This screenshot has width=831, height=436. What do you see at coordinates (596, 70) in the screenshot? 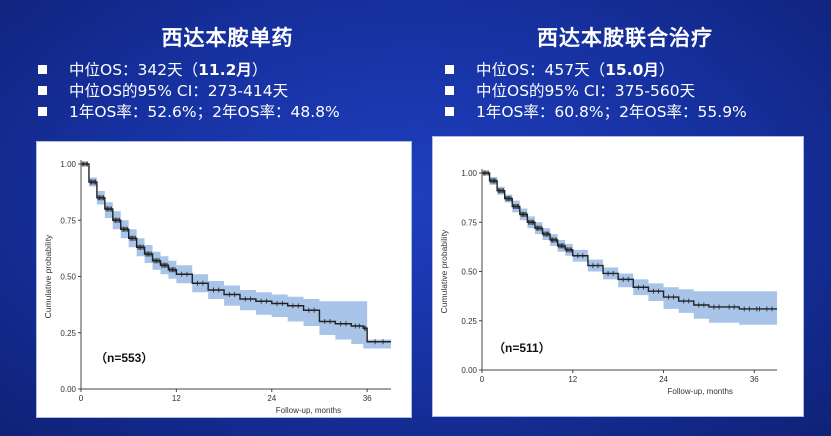
I see `right-bullet-1: 中位OS：457天（15.0月）` at bounding box center [596, 70].